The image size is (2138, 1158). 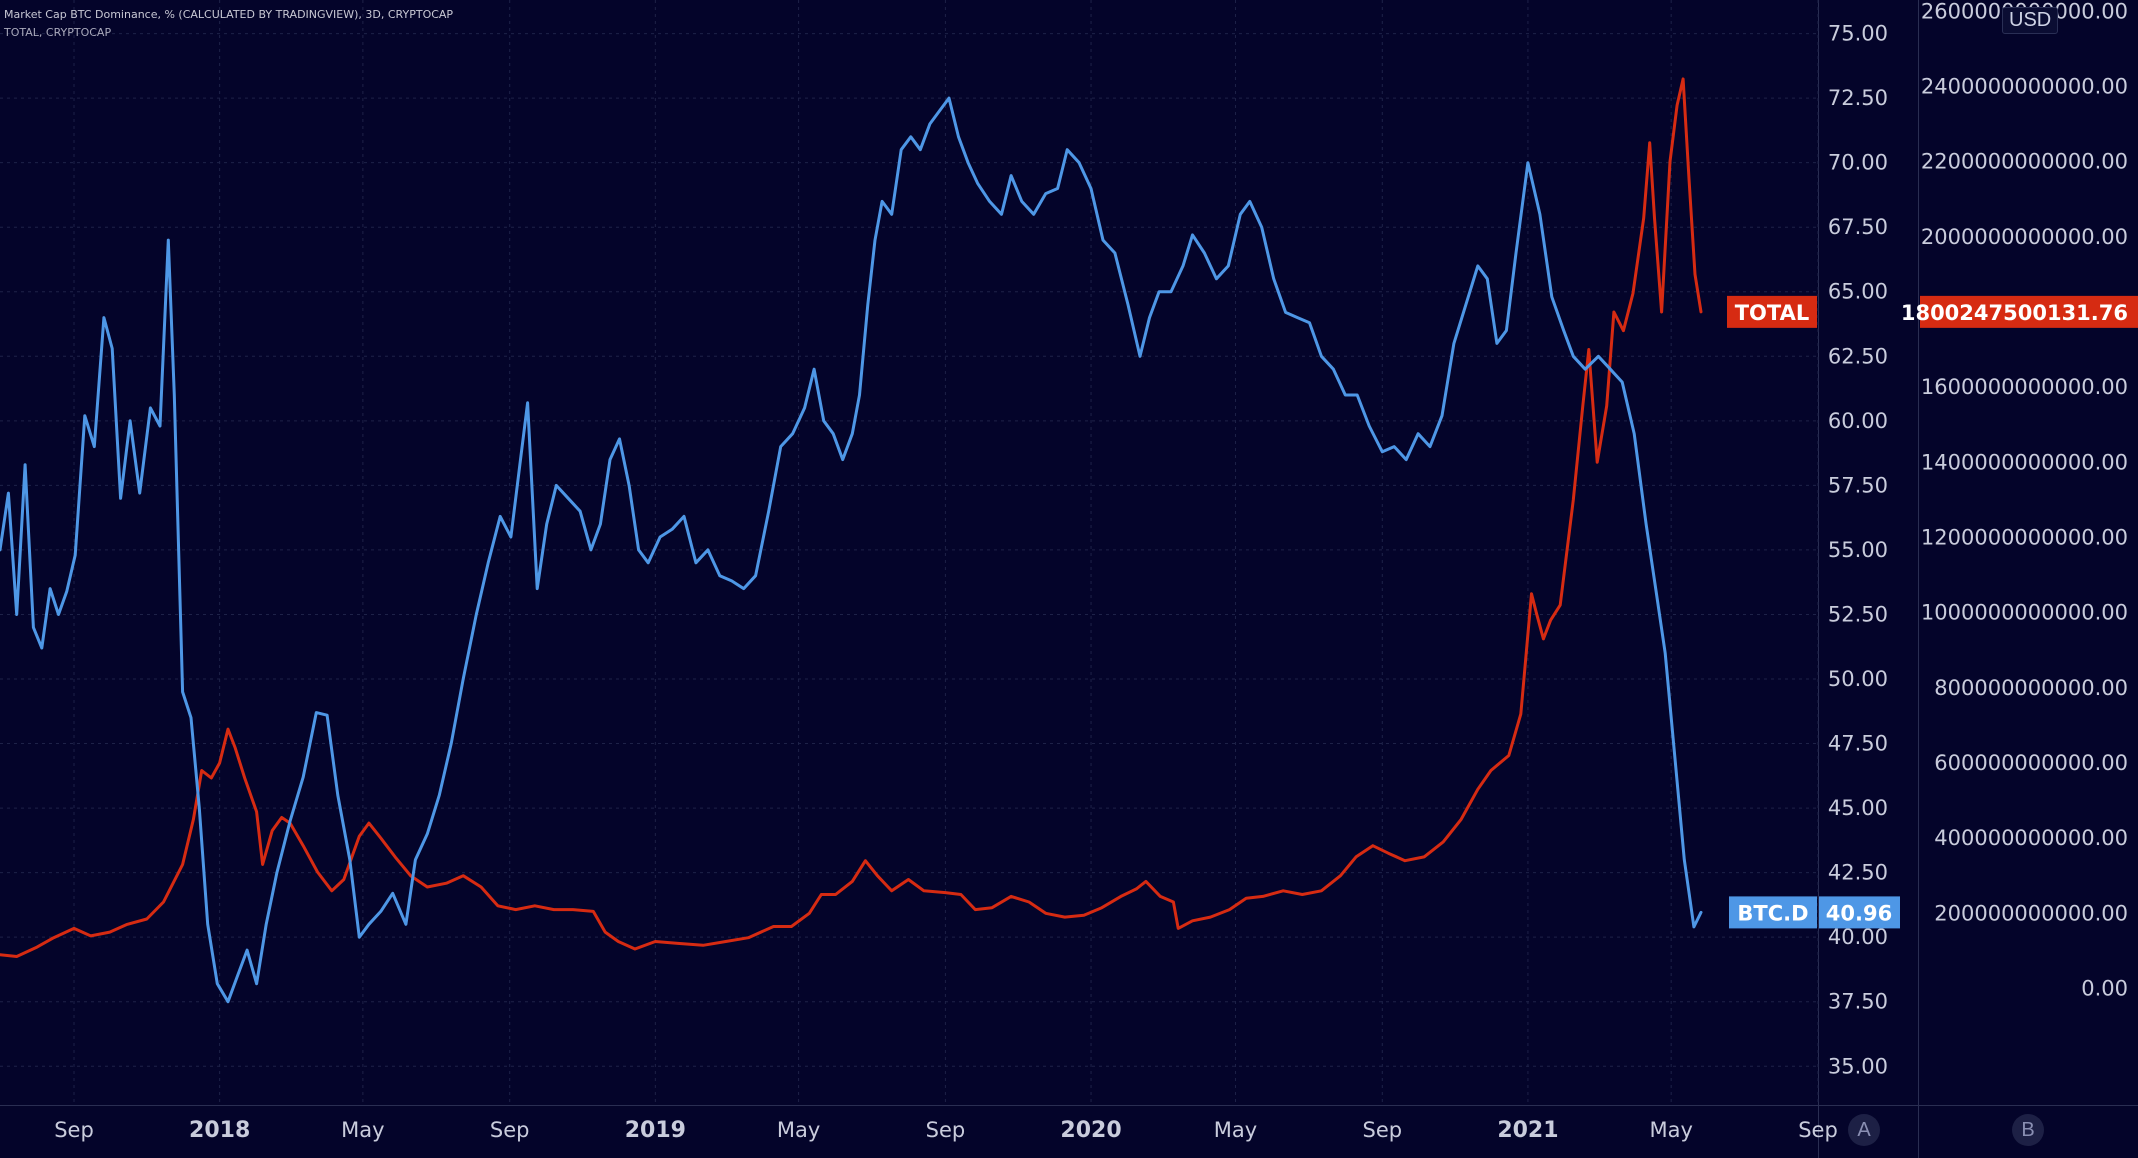 What do you see at coordinates (1858, 163) in the screenshot?
I see `axis-a-tick-label: 70.00` at bounding box center [1858, 163].